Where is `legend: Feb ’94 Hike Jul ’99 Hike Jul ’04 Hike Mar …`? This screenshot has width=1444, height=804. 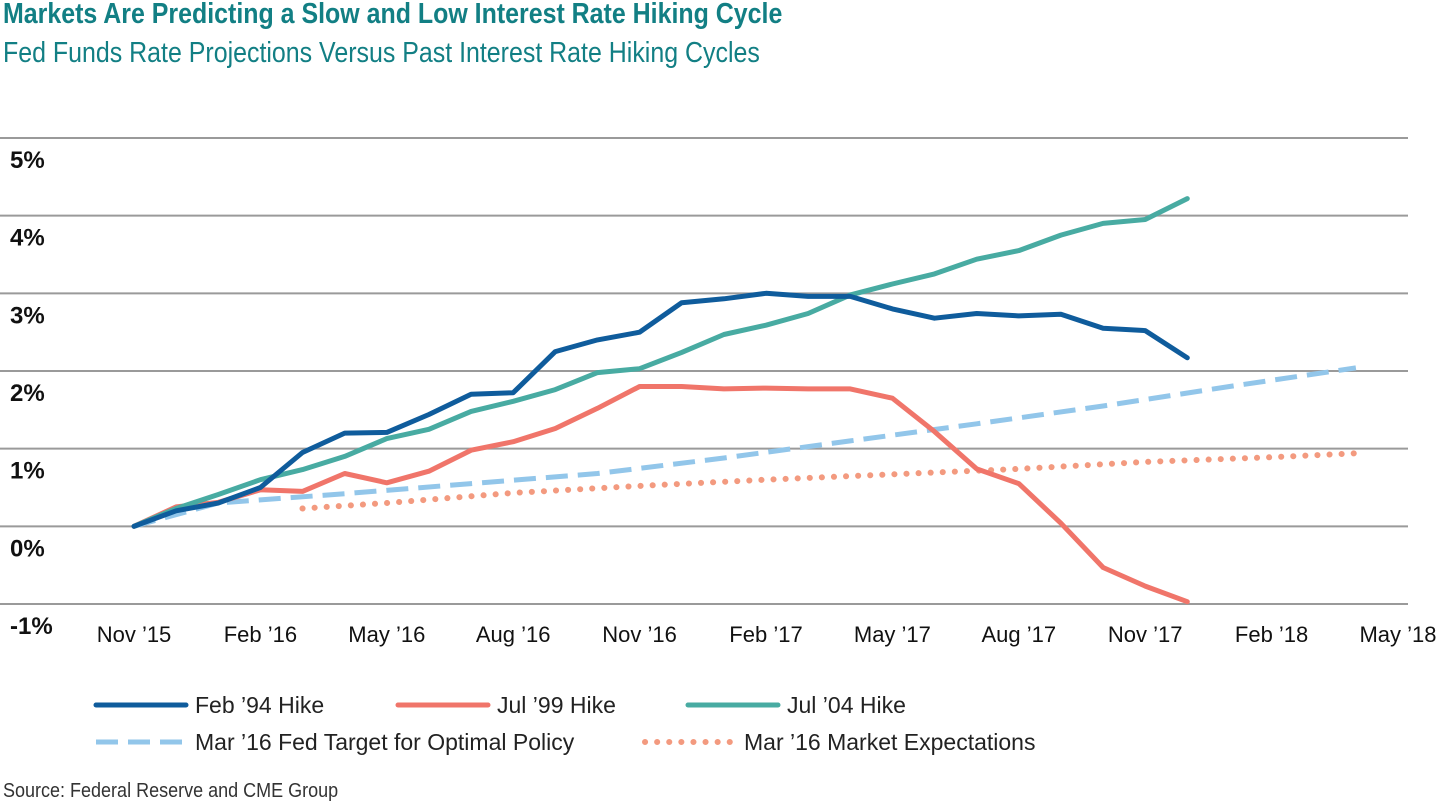
legend: Feb ’94 Hike Jul ’99 Hike Jul ’04 Hike Mar … is located at coordinates (565, 723).